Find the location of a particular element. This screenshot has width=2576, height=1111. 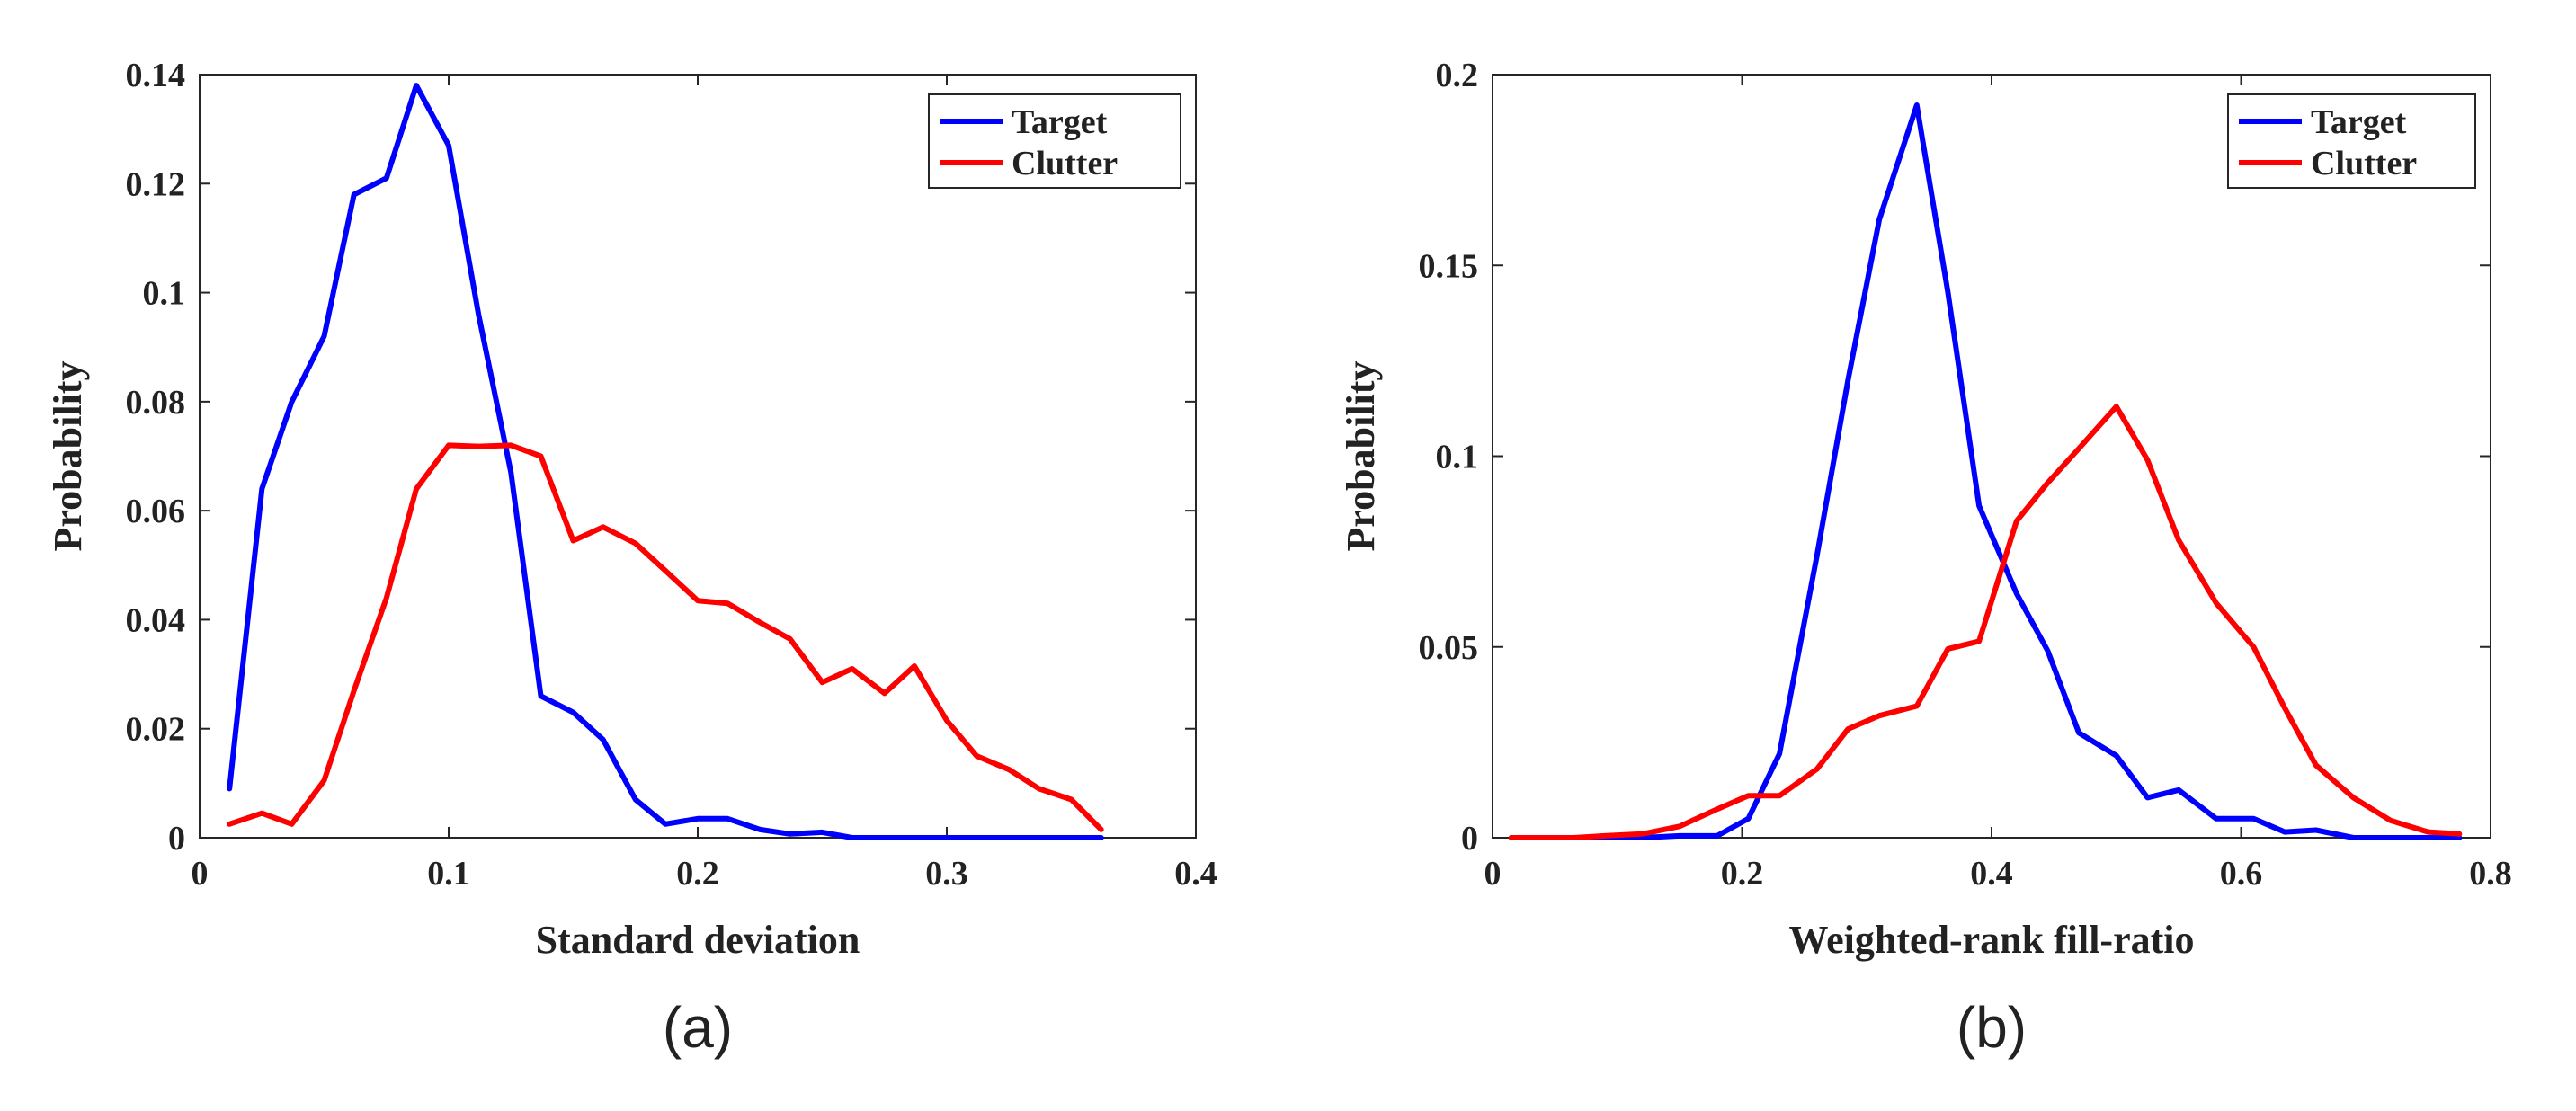

panel-label: (b) is located at coordinates (1992, 1027).